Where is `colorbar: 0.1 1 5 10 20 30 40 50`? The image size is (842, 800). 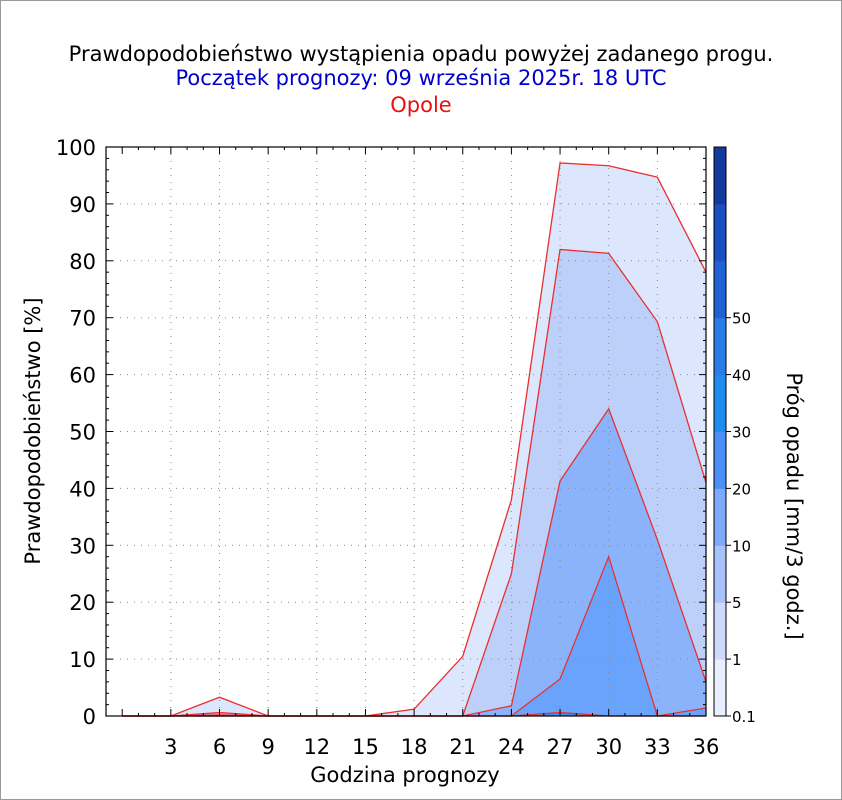
colorbar: 0.1 1 5 10 20 30 40 50 is located at coordinates (734, 436).